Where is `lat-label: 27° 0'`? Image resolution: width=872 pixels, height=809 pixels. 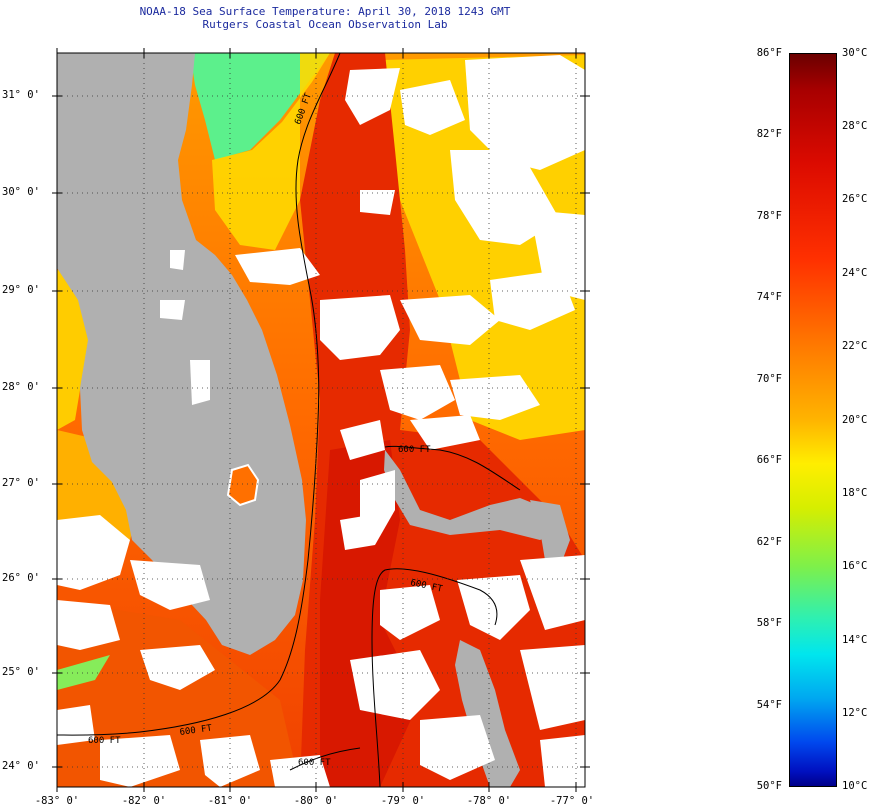 lat-label: 27° 0' is located at coordinates (21, 483).